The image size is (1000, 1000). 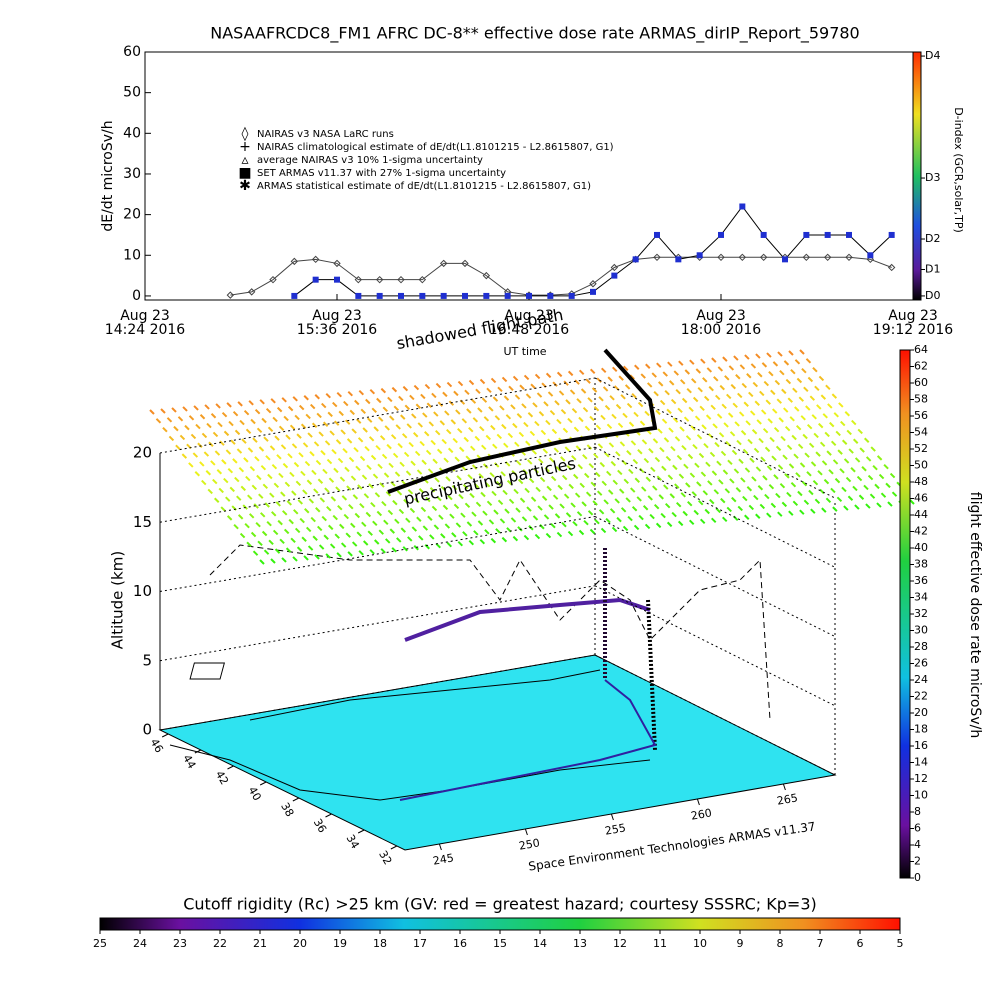 What do you see at coordinates (352, 841) in the screenshot?
I see `lat-tick-label: 34` at bounding box center [352, 841].